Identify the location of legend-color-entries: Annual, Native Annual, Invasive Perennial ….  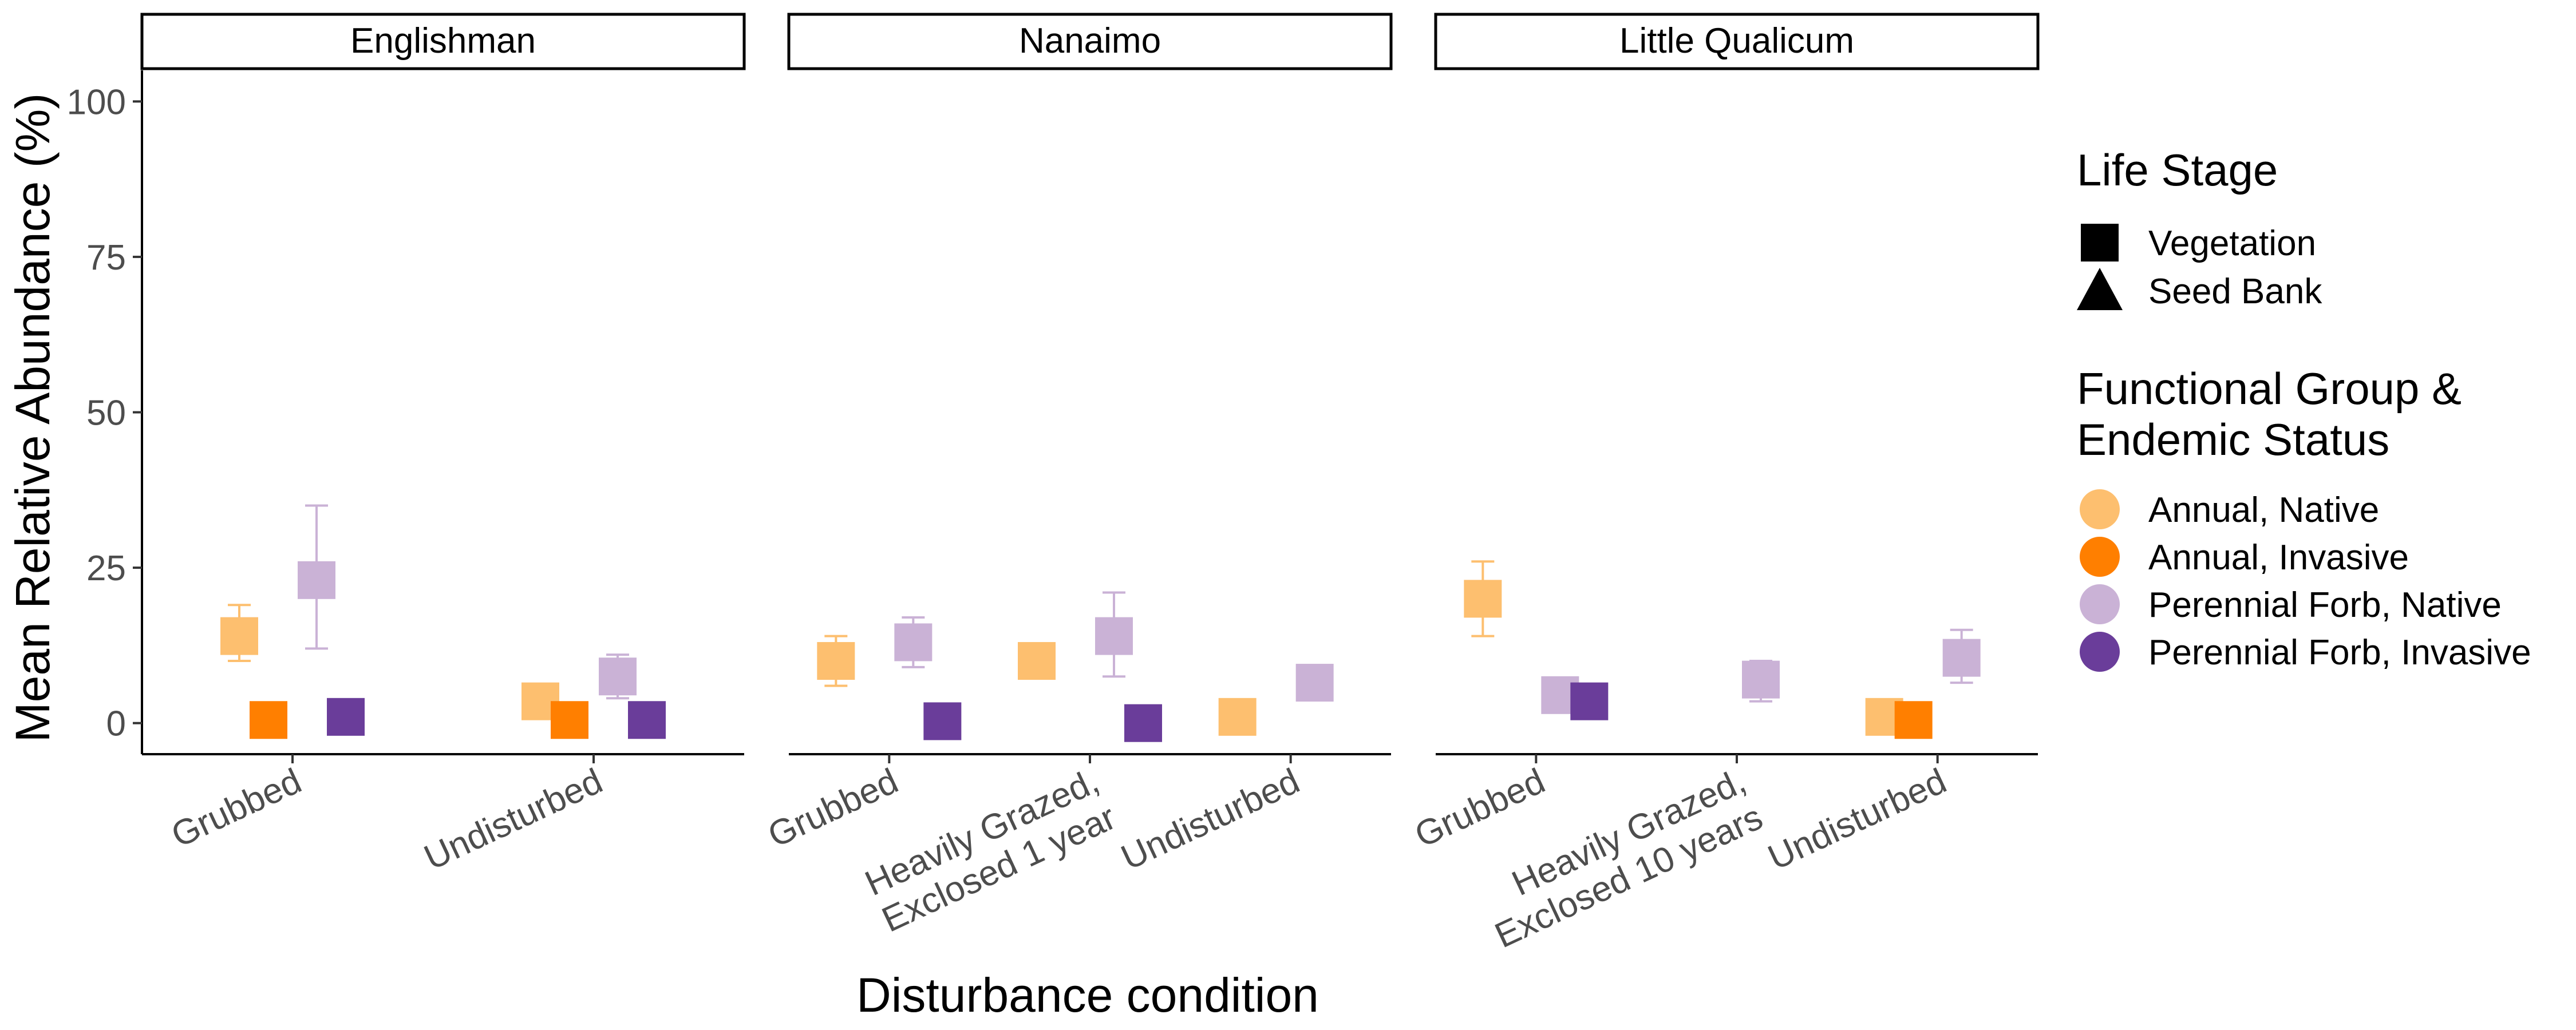
(2305, 580).